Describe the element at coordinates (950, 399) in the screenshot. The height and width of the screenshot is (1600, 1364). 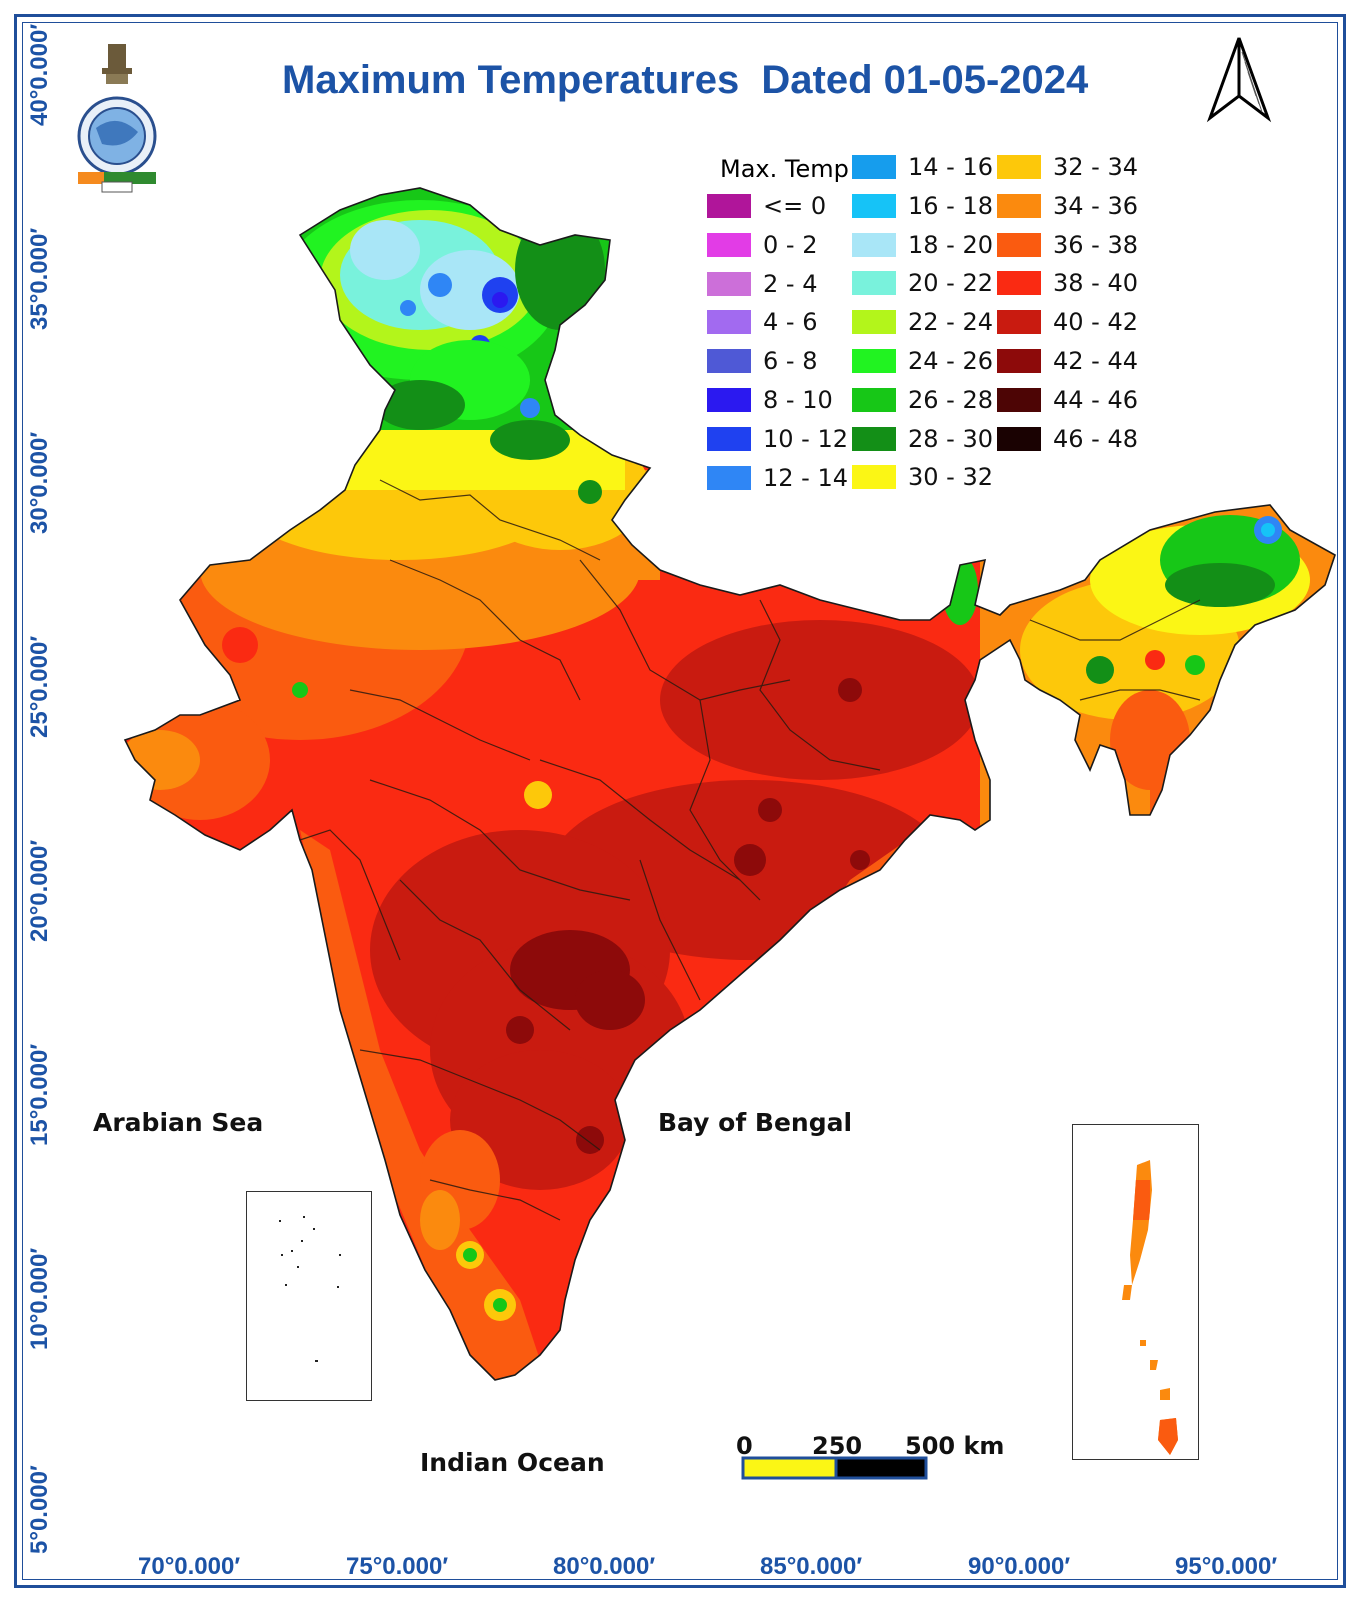
I see `legend-label: 26 - 28` at that location.